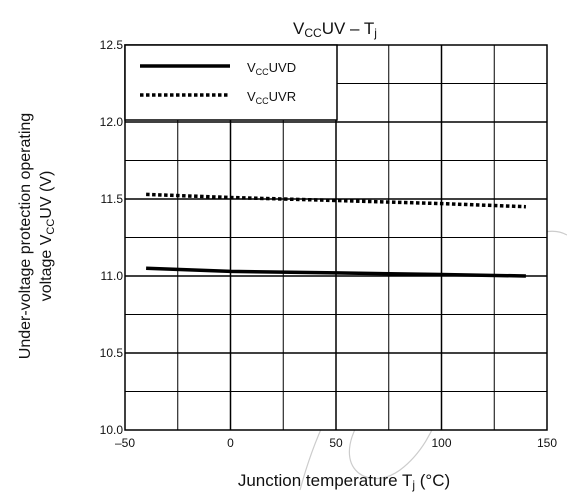  Describe the element at coordinates (336, 235) in the screenshot. I see `series-layer` at that location.